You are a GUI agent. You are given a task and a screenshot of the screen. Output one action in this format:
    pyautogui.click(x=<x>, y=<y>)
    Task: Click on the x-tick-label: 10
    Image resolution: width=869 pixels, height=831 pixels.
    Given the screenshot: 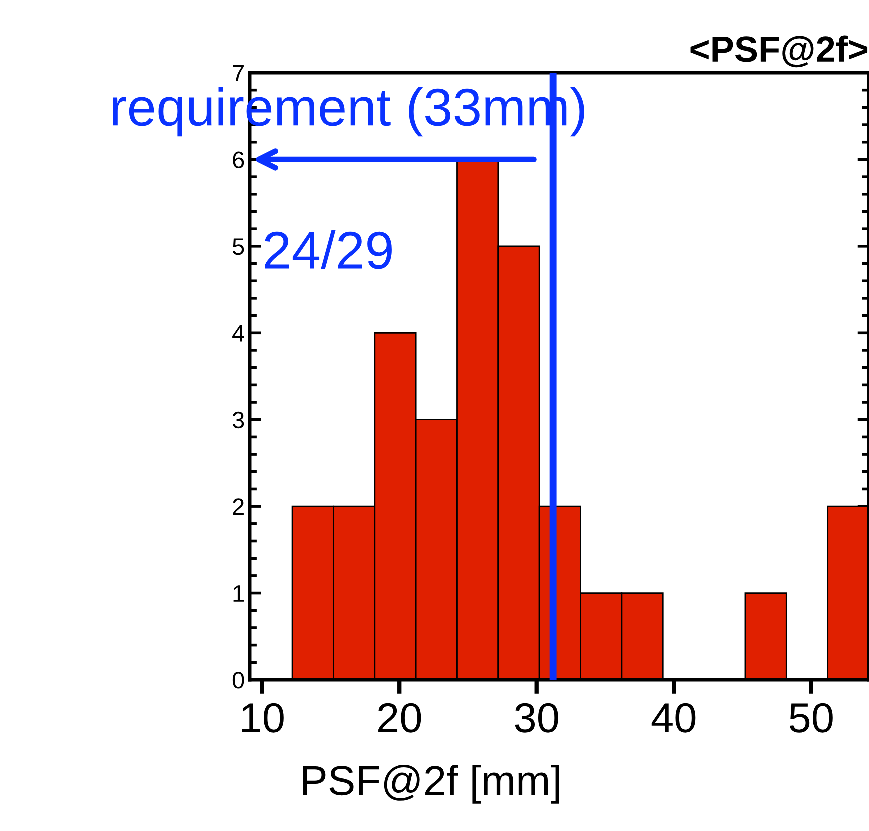 What is the action you would take?
    pyautogui.click(x=263, y=718)
    